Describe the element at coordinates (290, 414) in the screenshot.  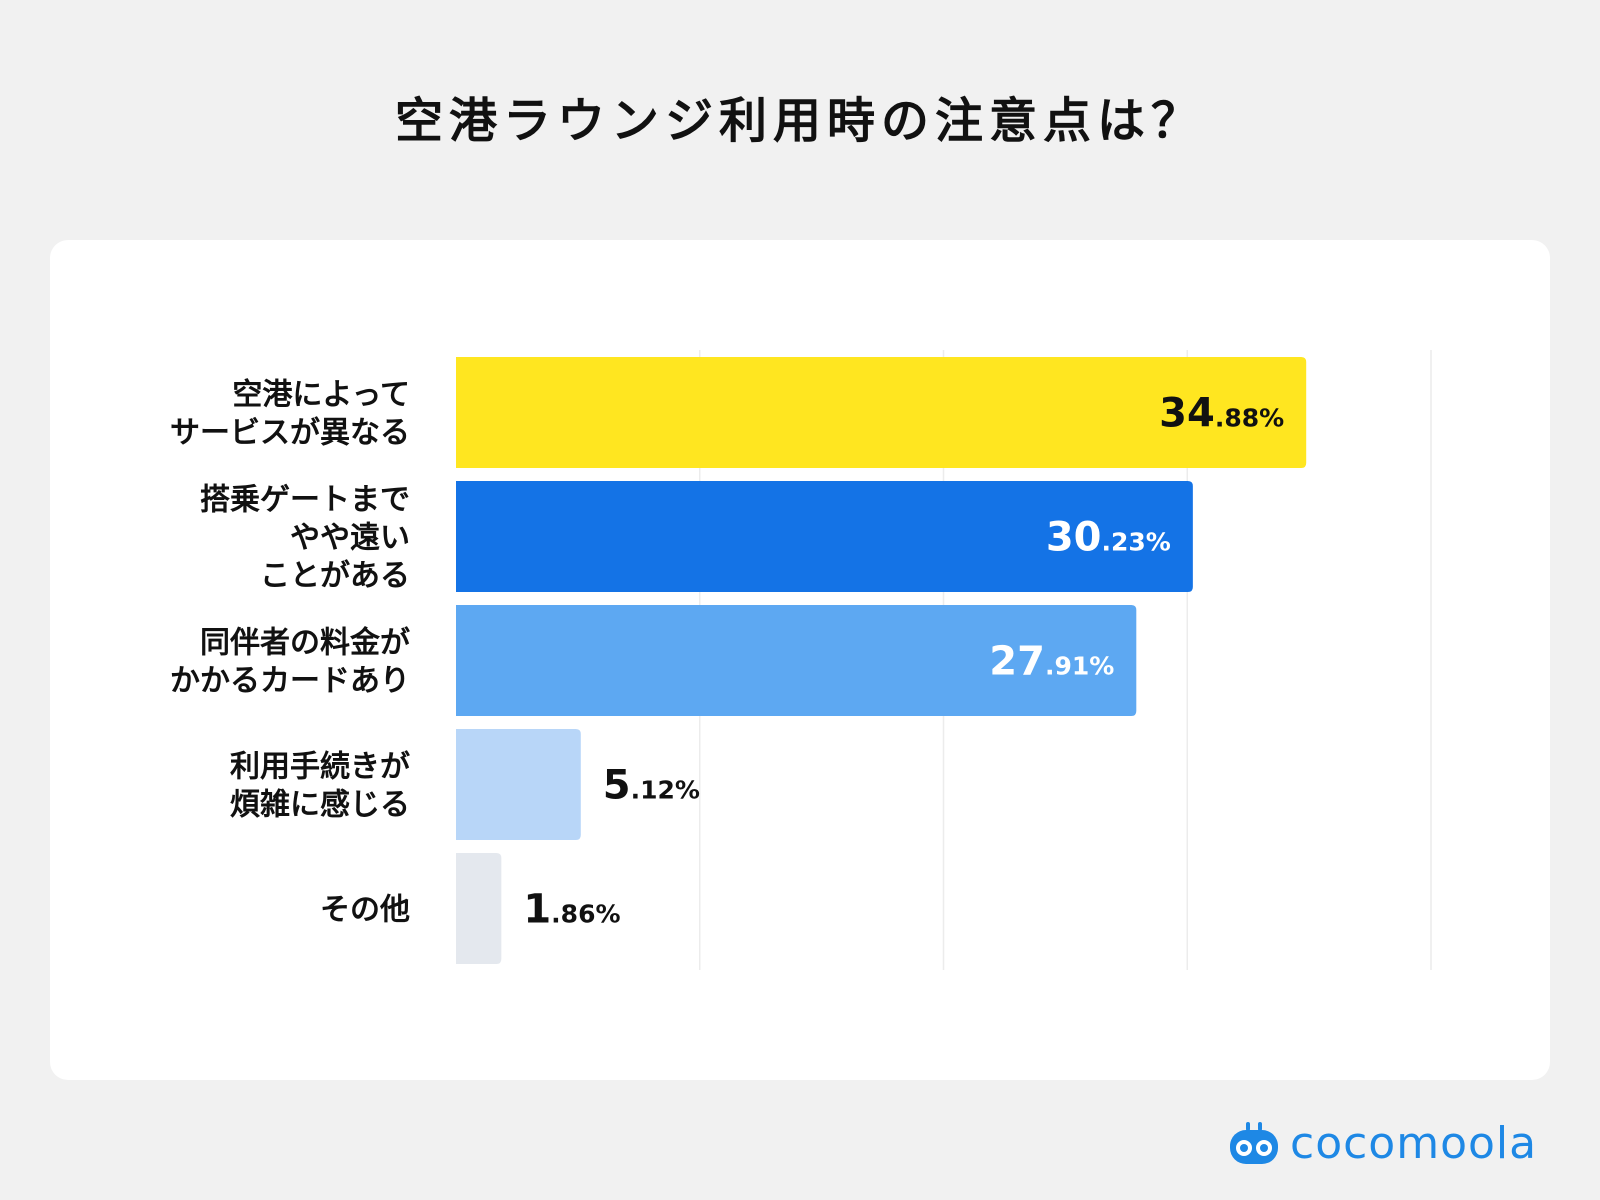
I see `category-label: 空港によってサービスが異なる` at that location.